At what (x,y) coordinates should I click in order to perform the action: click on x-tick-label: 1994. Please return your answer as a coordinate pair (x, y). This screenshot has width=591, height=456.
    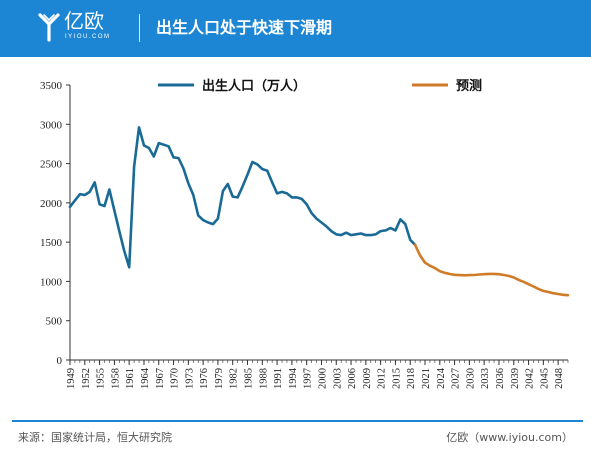
    Looking at the image, I should click on (293, 378).